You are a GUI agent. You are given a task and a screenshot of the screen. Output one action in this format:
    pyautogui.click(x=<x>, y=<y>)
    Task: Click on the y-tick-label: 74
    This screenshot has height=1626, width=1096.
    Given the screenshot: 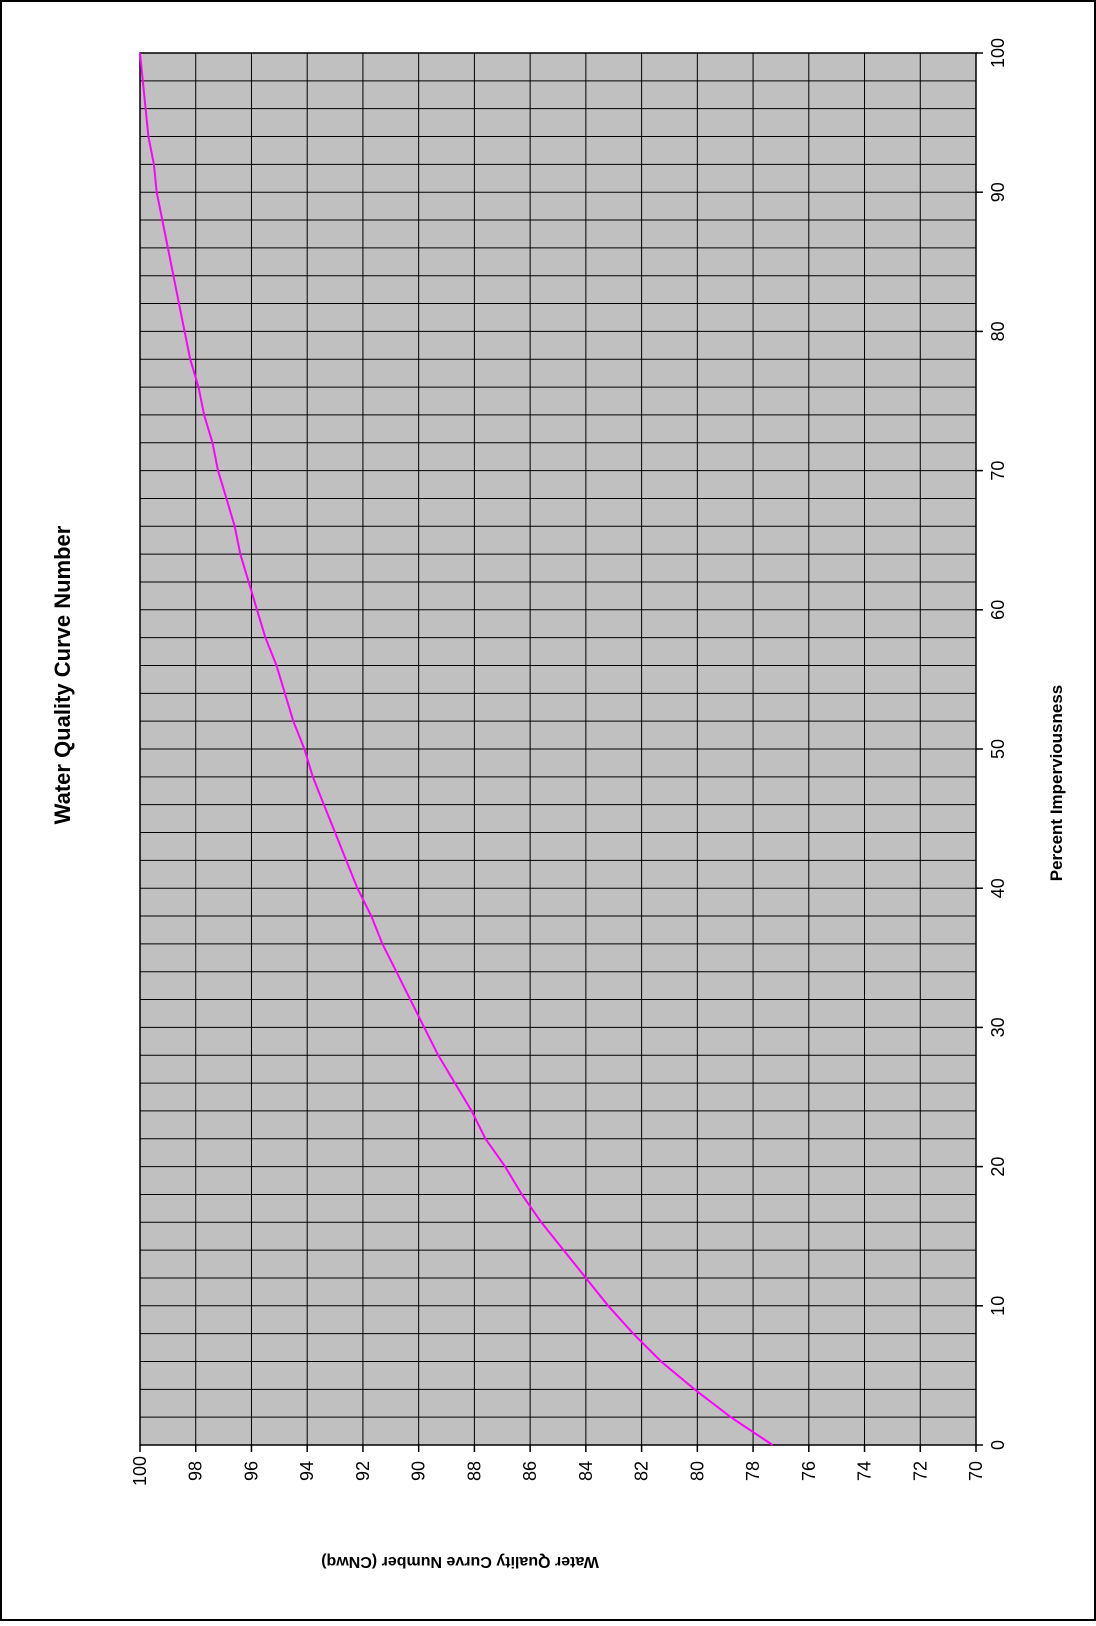 What is the action you would take?
    pyautogui.click(x=865, y=1471)
    